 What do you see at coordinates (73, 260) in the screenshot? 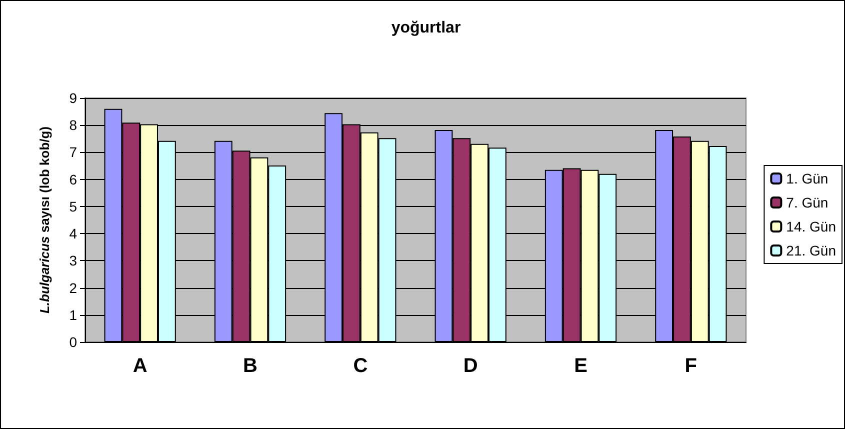
I see `y-tick-label: 3` at bounding box center [73, 260].